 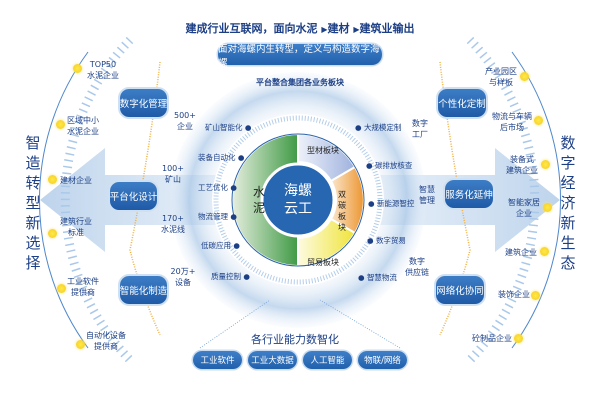 I want to click on feature-process-optimization: 工艺优化 ●, so click(x=217, y=187).